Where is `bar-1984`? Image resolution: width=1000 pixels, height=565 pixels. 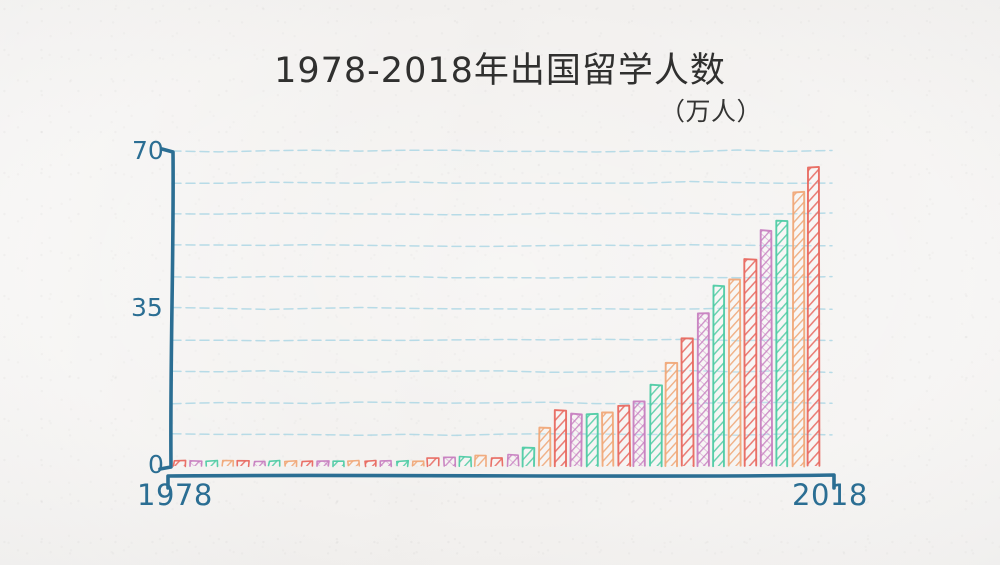 bar-1984 is located at coordinates (274, 463).